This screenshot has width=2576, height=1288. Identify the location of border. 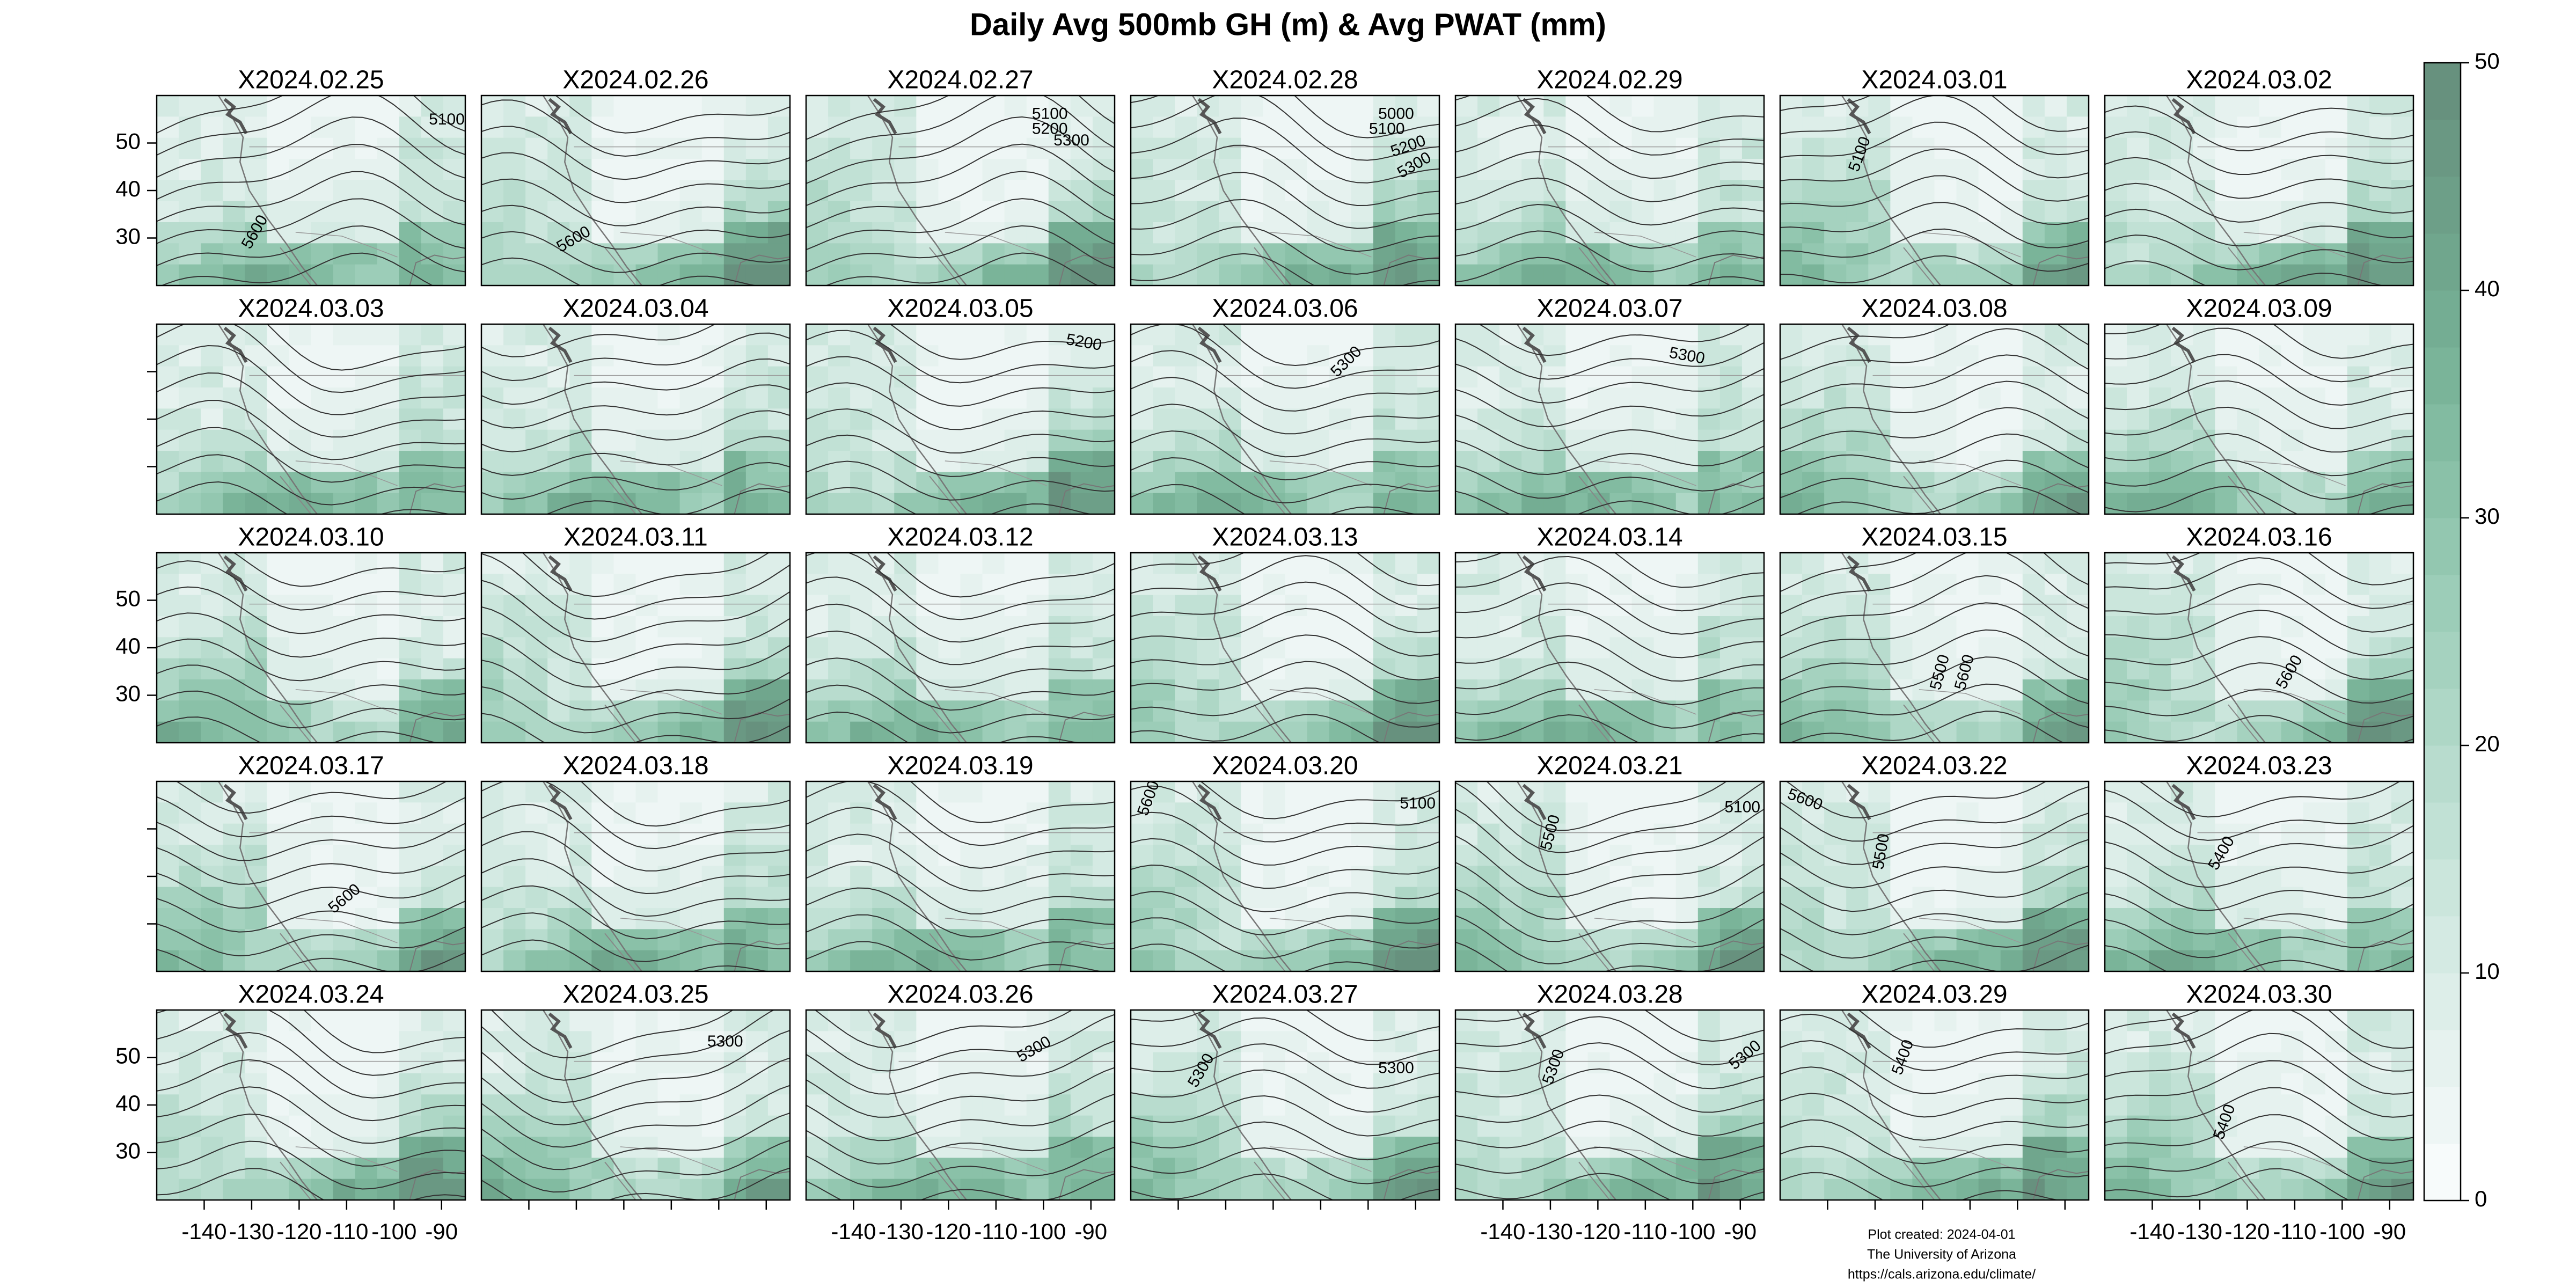
(1320, 245).